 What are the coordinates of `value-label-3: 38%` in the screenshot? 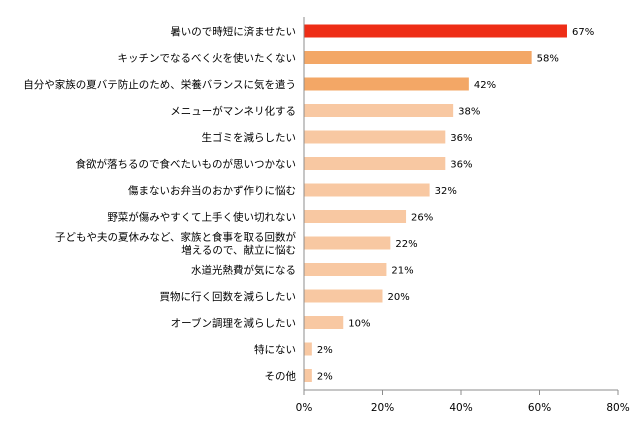 It's located at (469, 112).